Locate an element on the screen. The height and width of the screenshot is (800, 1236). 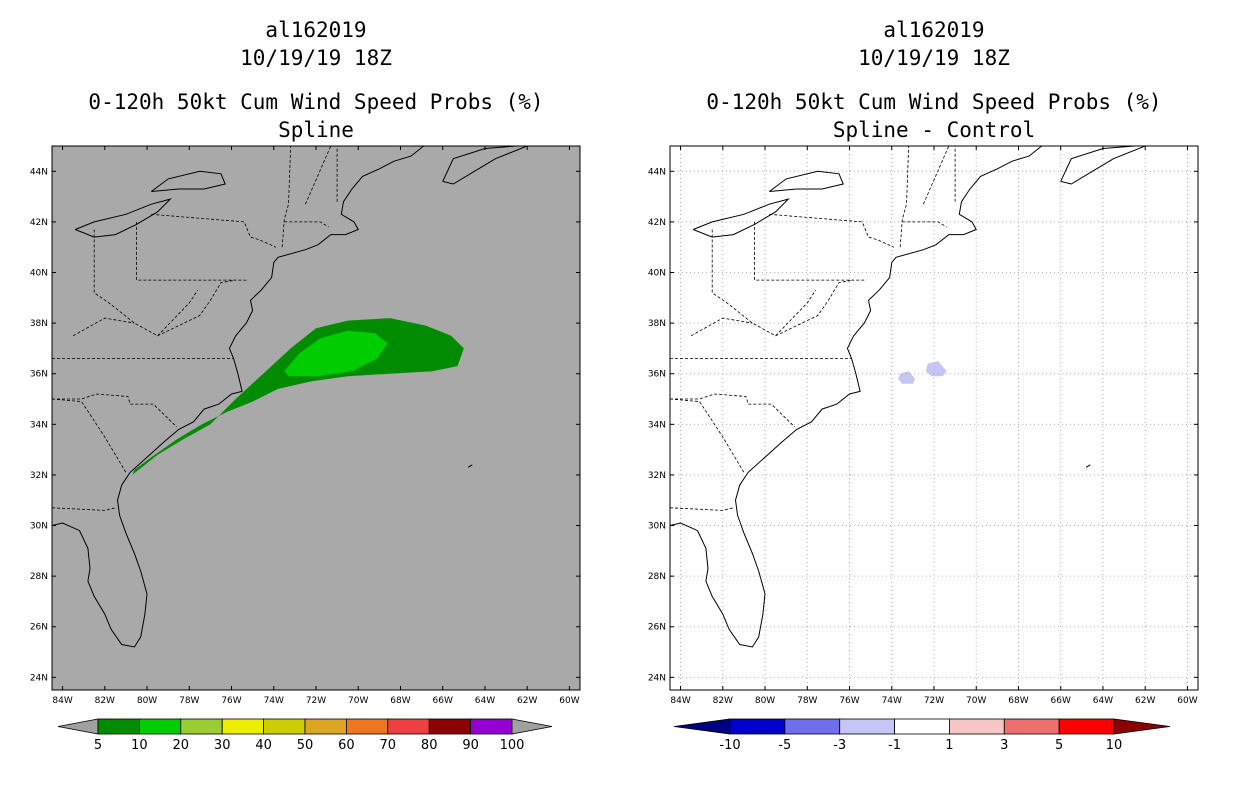
lat-tick-label: 40N is located at coordinates (39, 274).